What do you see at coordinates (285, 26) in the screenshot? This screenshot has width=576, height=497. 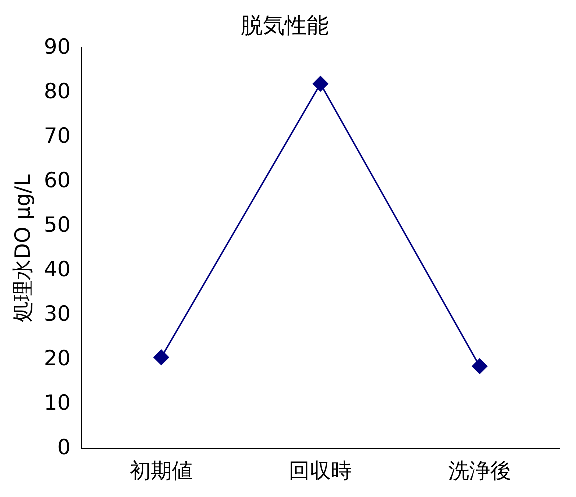 I see `chart-title: 脱気性能` at bounding box center [285, 26].